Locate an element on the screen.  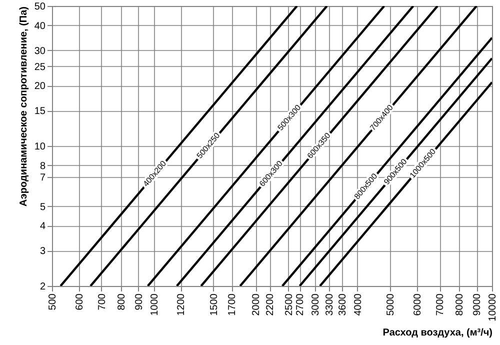
y-tick-label: 7 is located at coordinates (43, 178).